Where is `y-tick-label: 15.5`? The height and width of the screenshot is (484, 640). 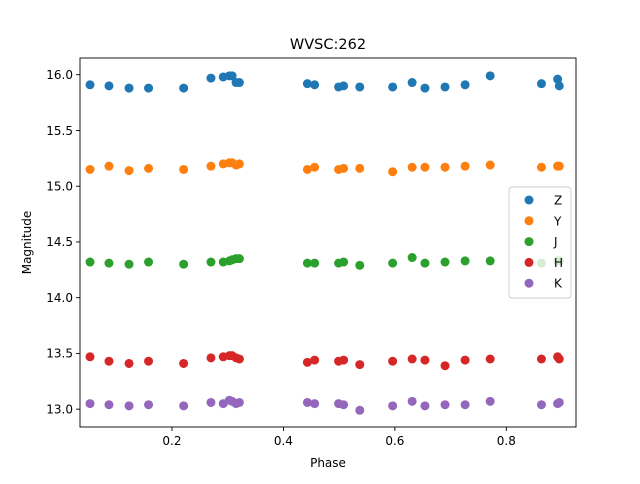
y-tick-label: 15.5 is located at coordinates (59, 131).